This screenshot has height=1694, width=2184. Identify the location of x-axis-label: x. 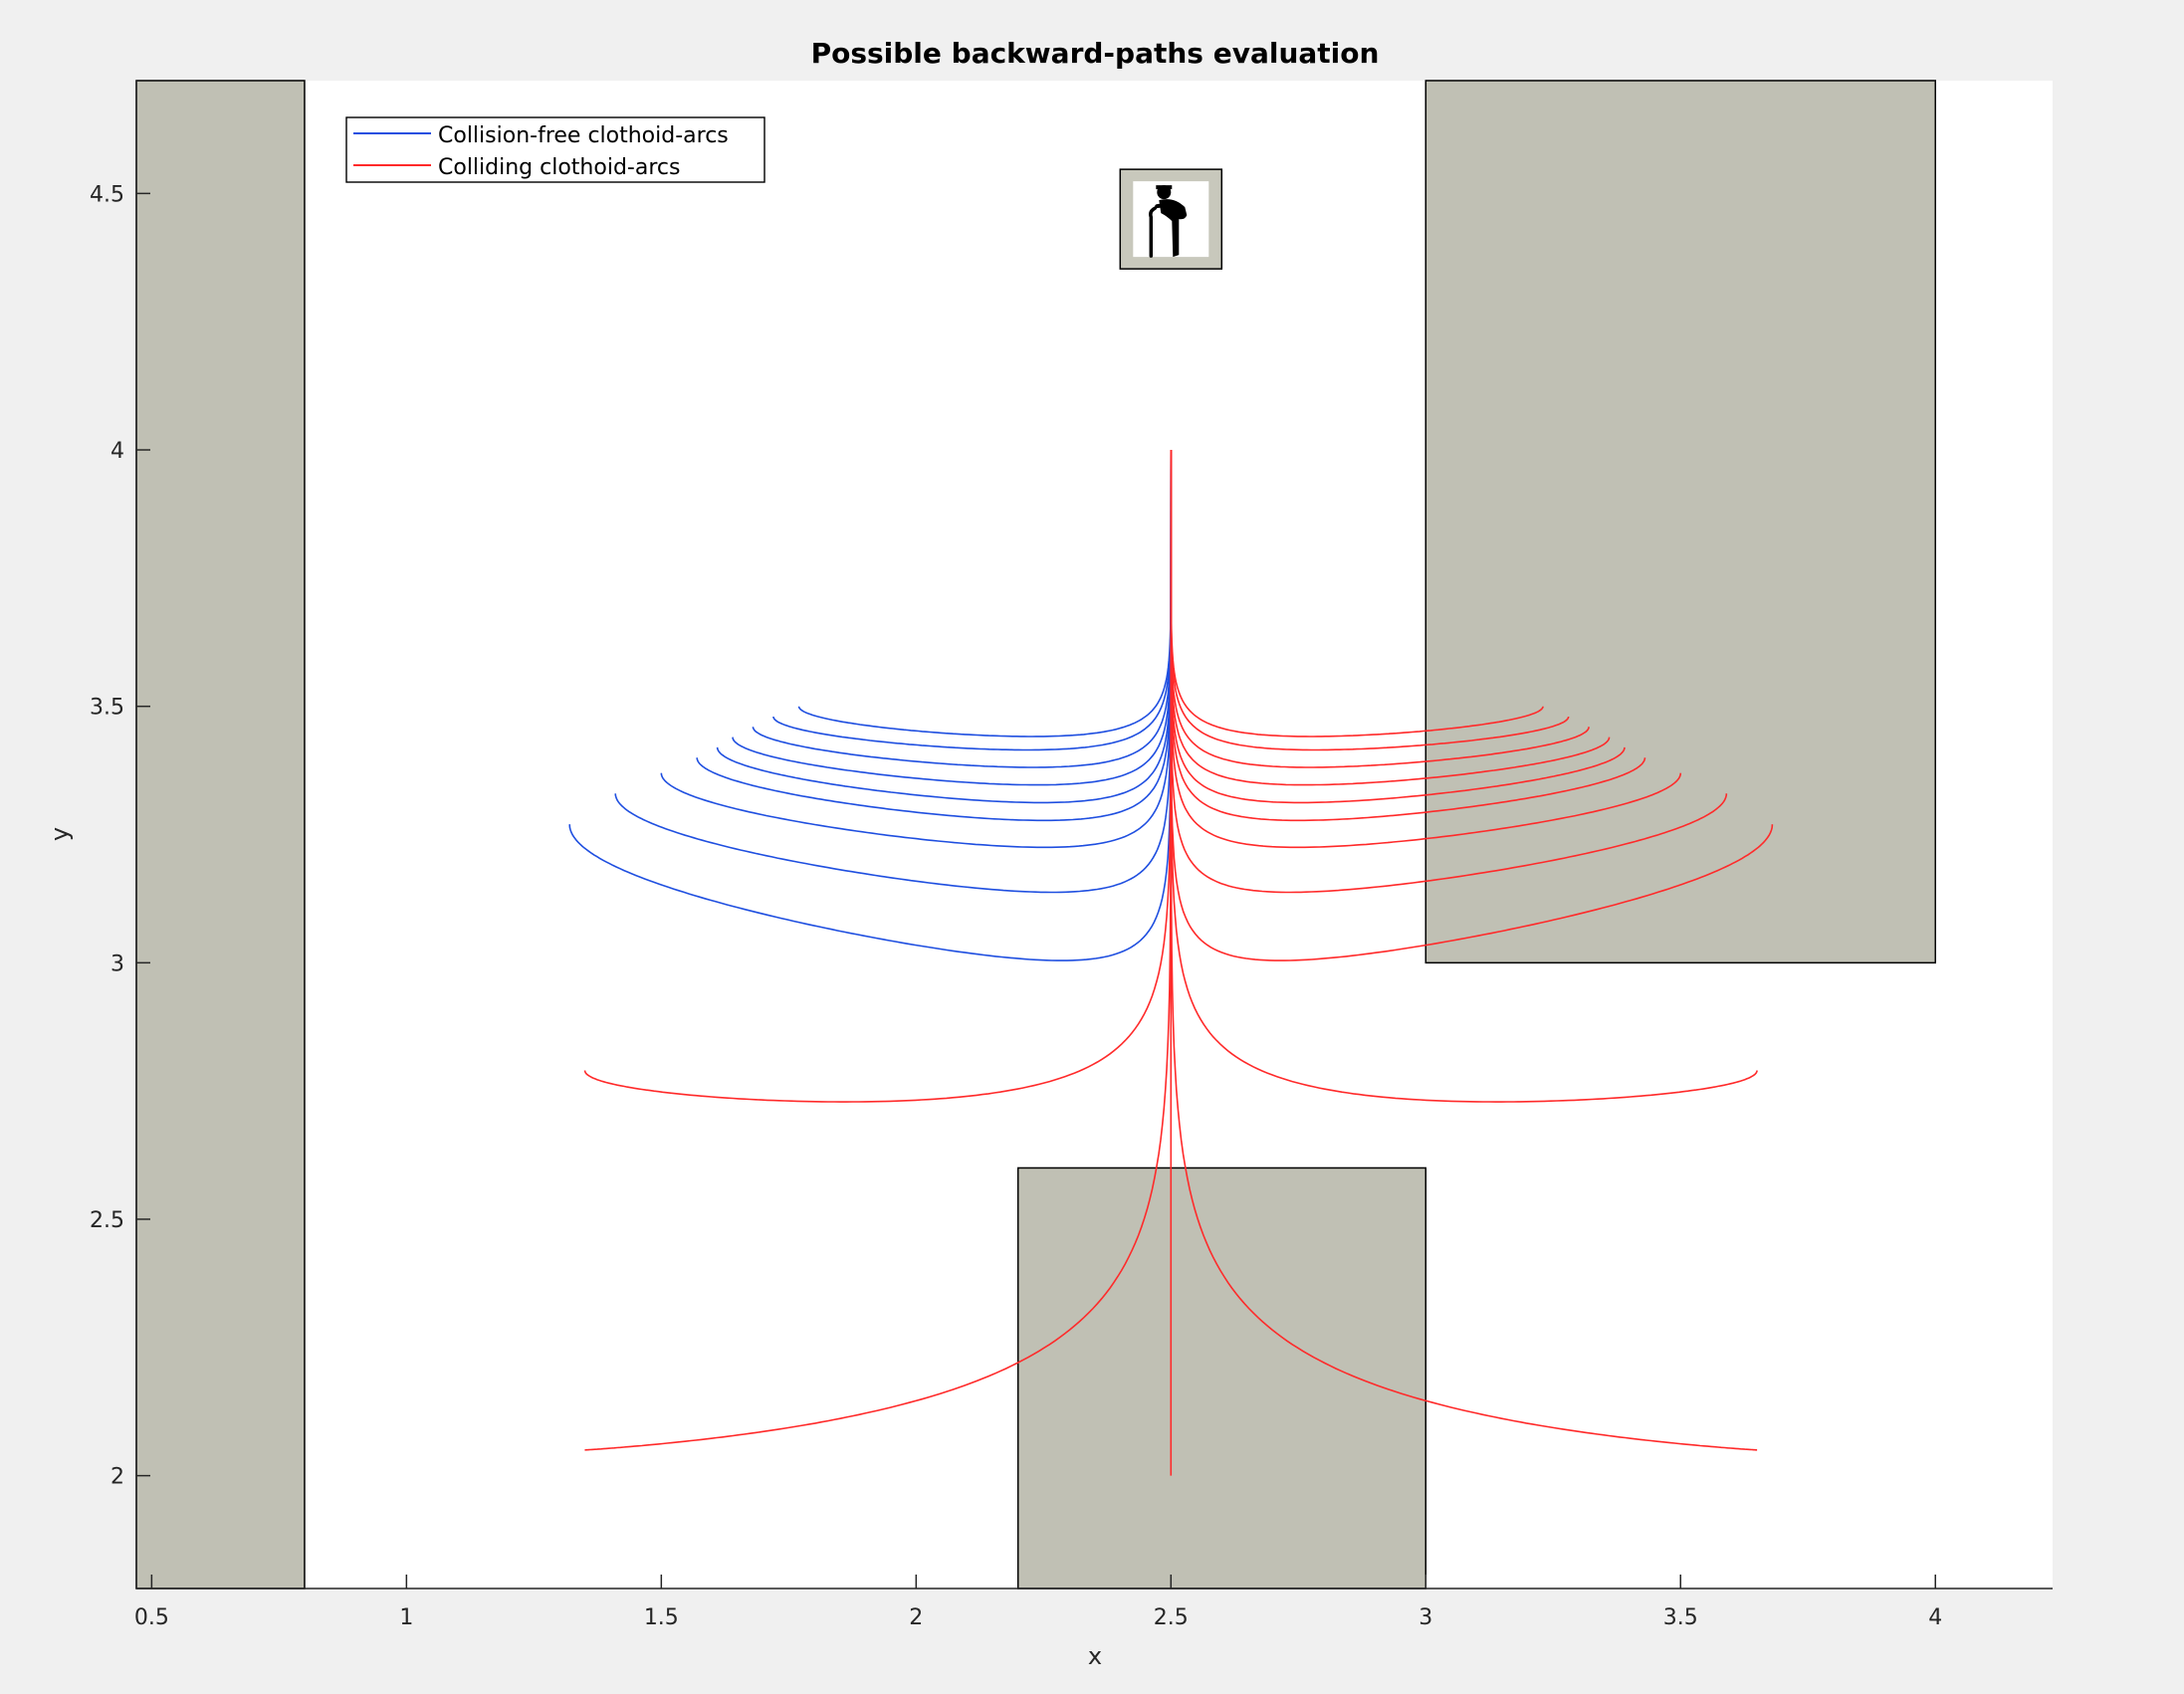
(1095, 1656).